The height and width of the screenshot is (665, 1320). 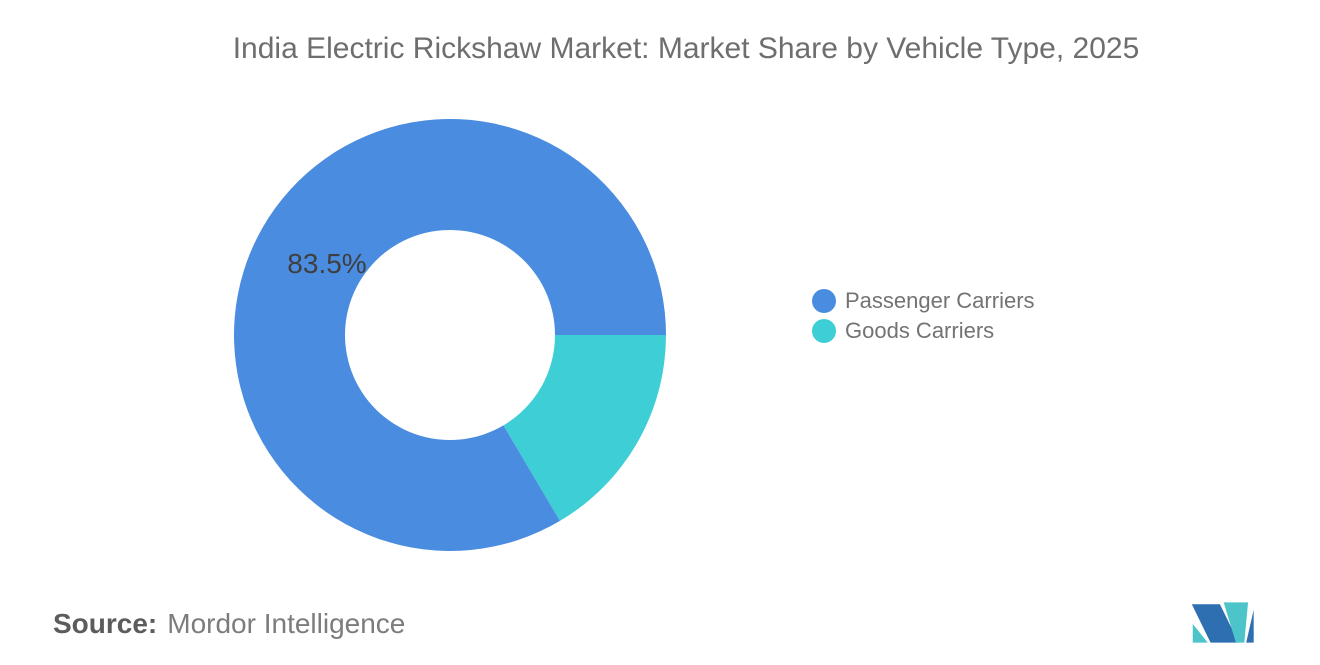 What do you see at coordinates (105, 623) in the screenshot?
I see `source-label: Source:` at bounding box center [105, 623].